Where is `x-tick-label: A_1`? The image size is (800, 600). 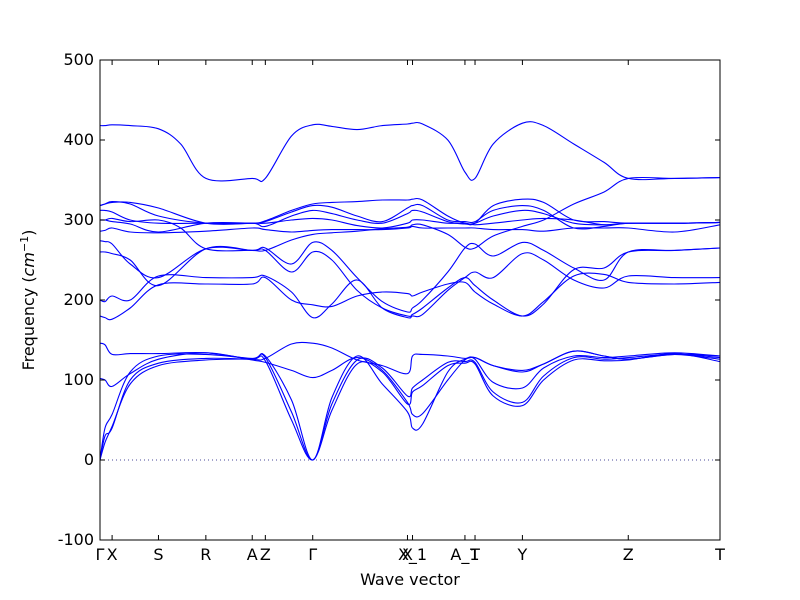
x-tick-label: A_1 is located at coordinates (464, 555).